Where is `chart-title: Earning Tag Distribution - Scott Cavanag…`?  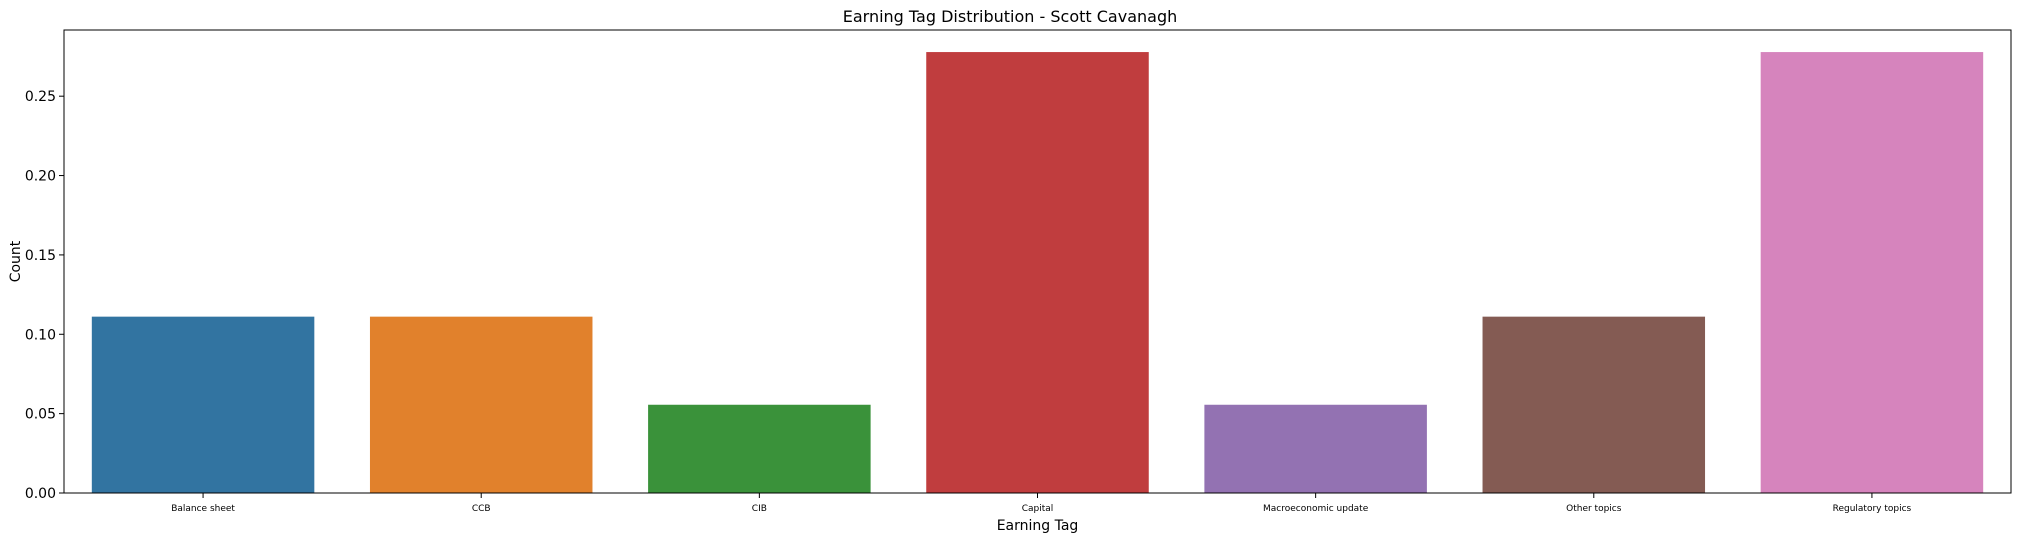
chart-title: Earning Tag Distribution - Scott Cavanag… is located at coordinates (1010, 16).